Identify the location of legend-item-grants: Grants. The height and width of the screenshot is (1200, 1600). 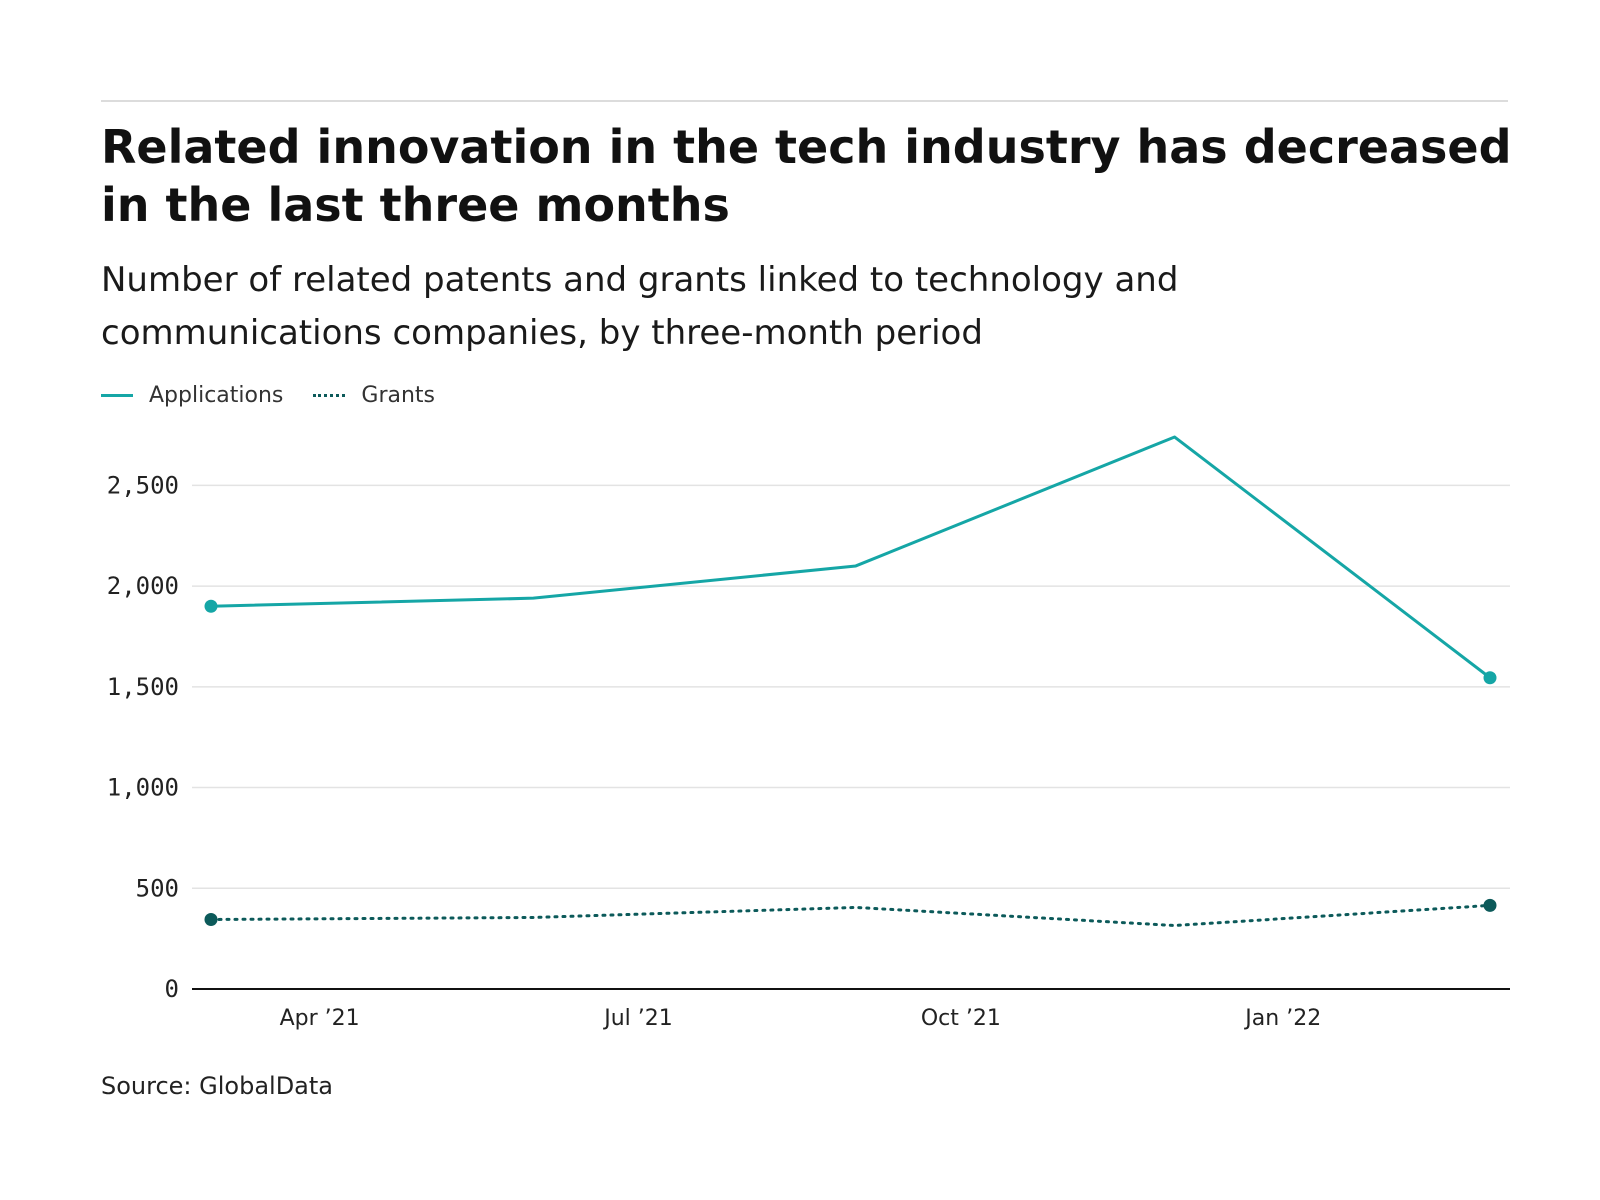
(374, 395).